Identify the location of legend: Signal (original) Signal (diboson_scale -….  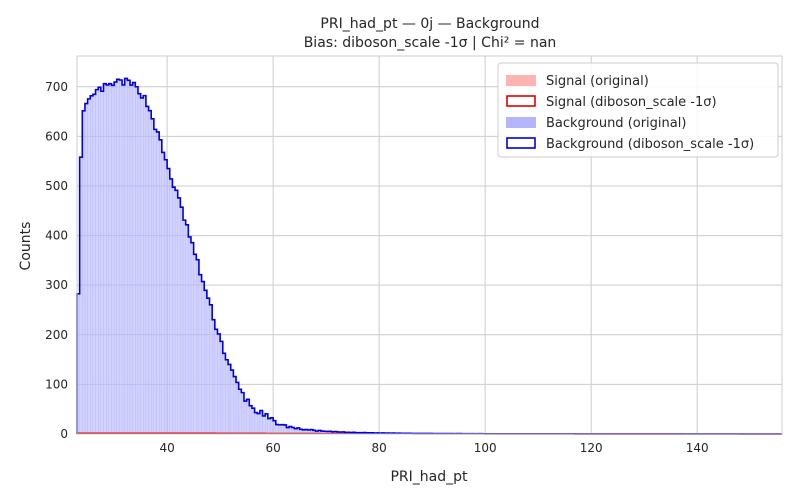
(638, 110).